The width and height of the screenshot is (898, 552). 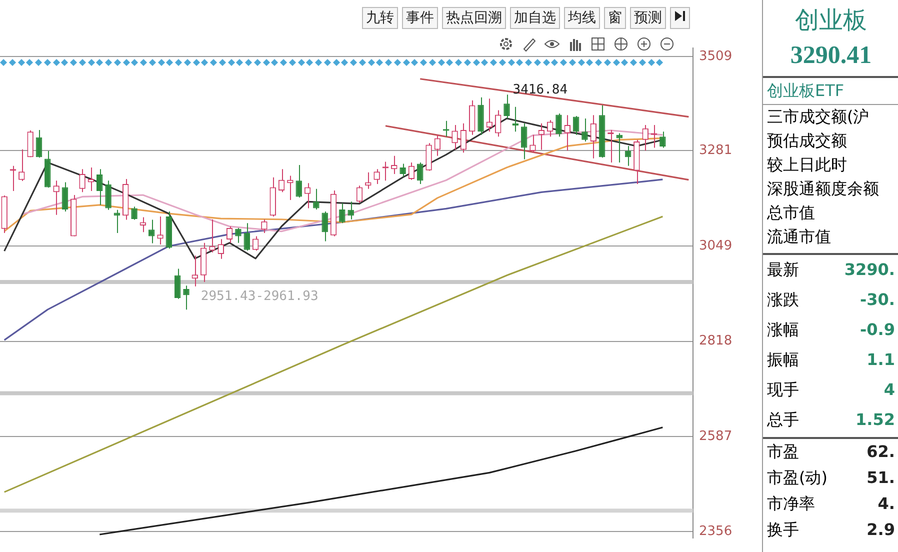 I want to click on text: 现手, so click(x=783, y=390).